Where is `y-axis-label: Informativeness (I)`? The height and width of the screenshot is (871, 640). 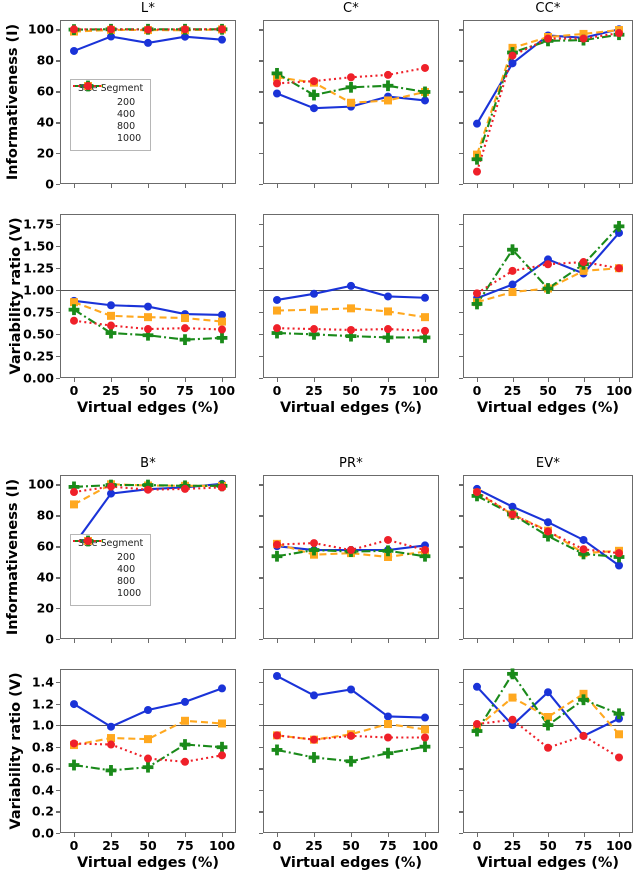 y-axis-label: Informativeness (I) is located at coordinates (13, 102).